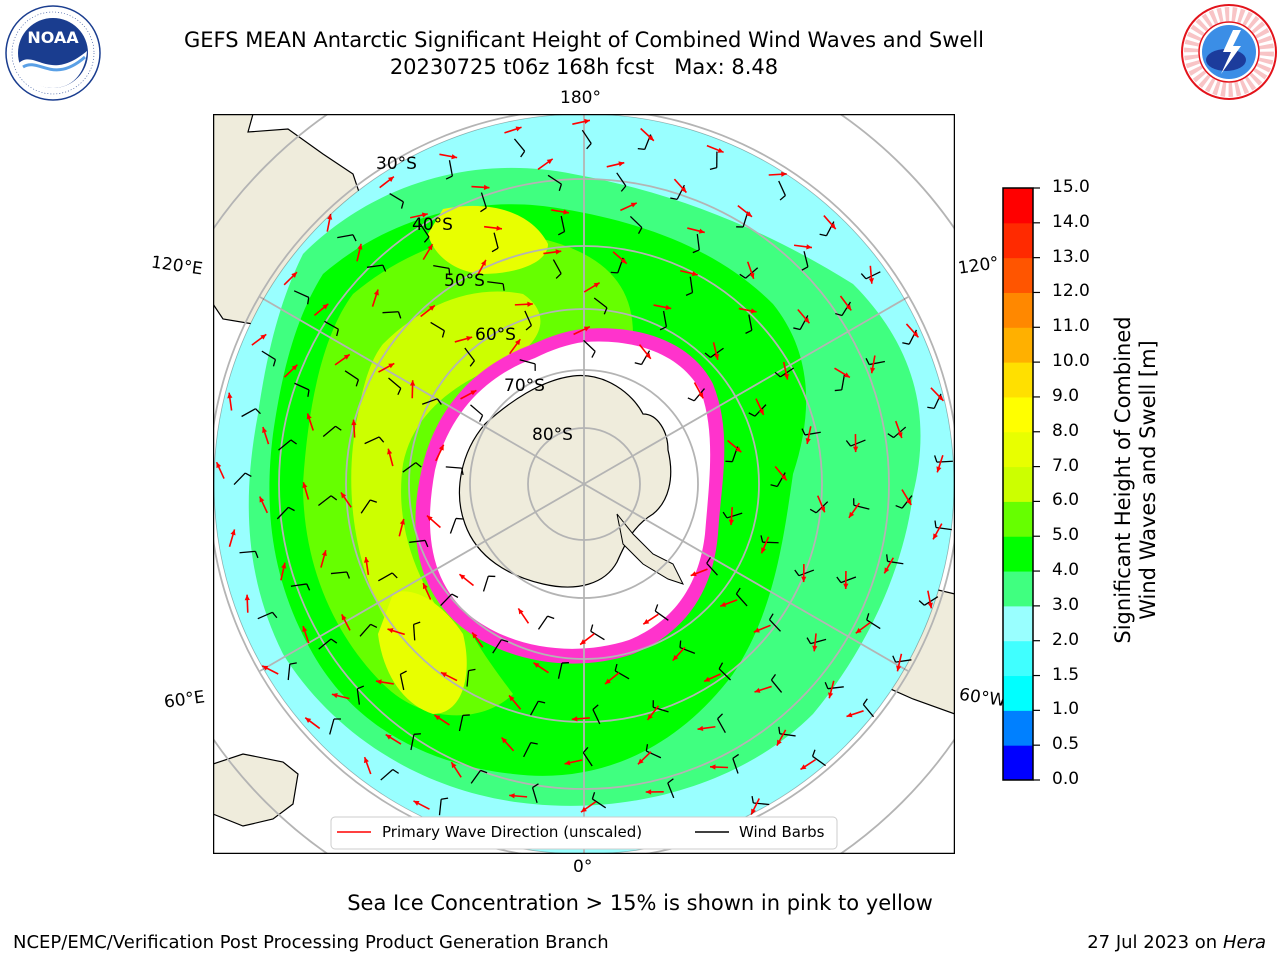  I want to click on lat-label-50s: 50°S, so click(464, 281).